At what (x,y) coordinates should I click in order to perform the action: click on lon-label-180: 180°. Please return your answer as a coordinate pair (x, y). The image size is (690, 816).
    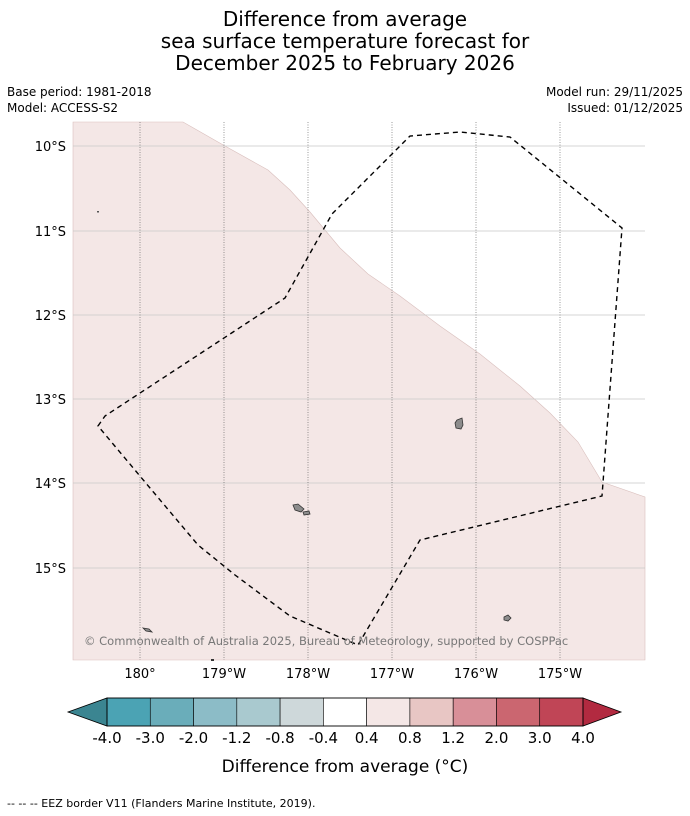
    Looking at the image, I should click on (139, 673).